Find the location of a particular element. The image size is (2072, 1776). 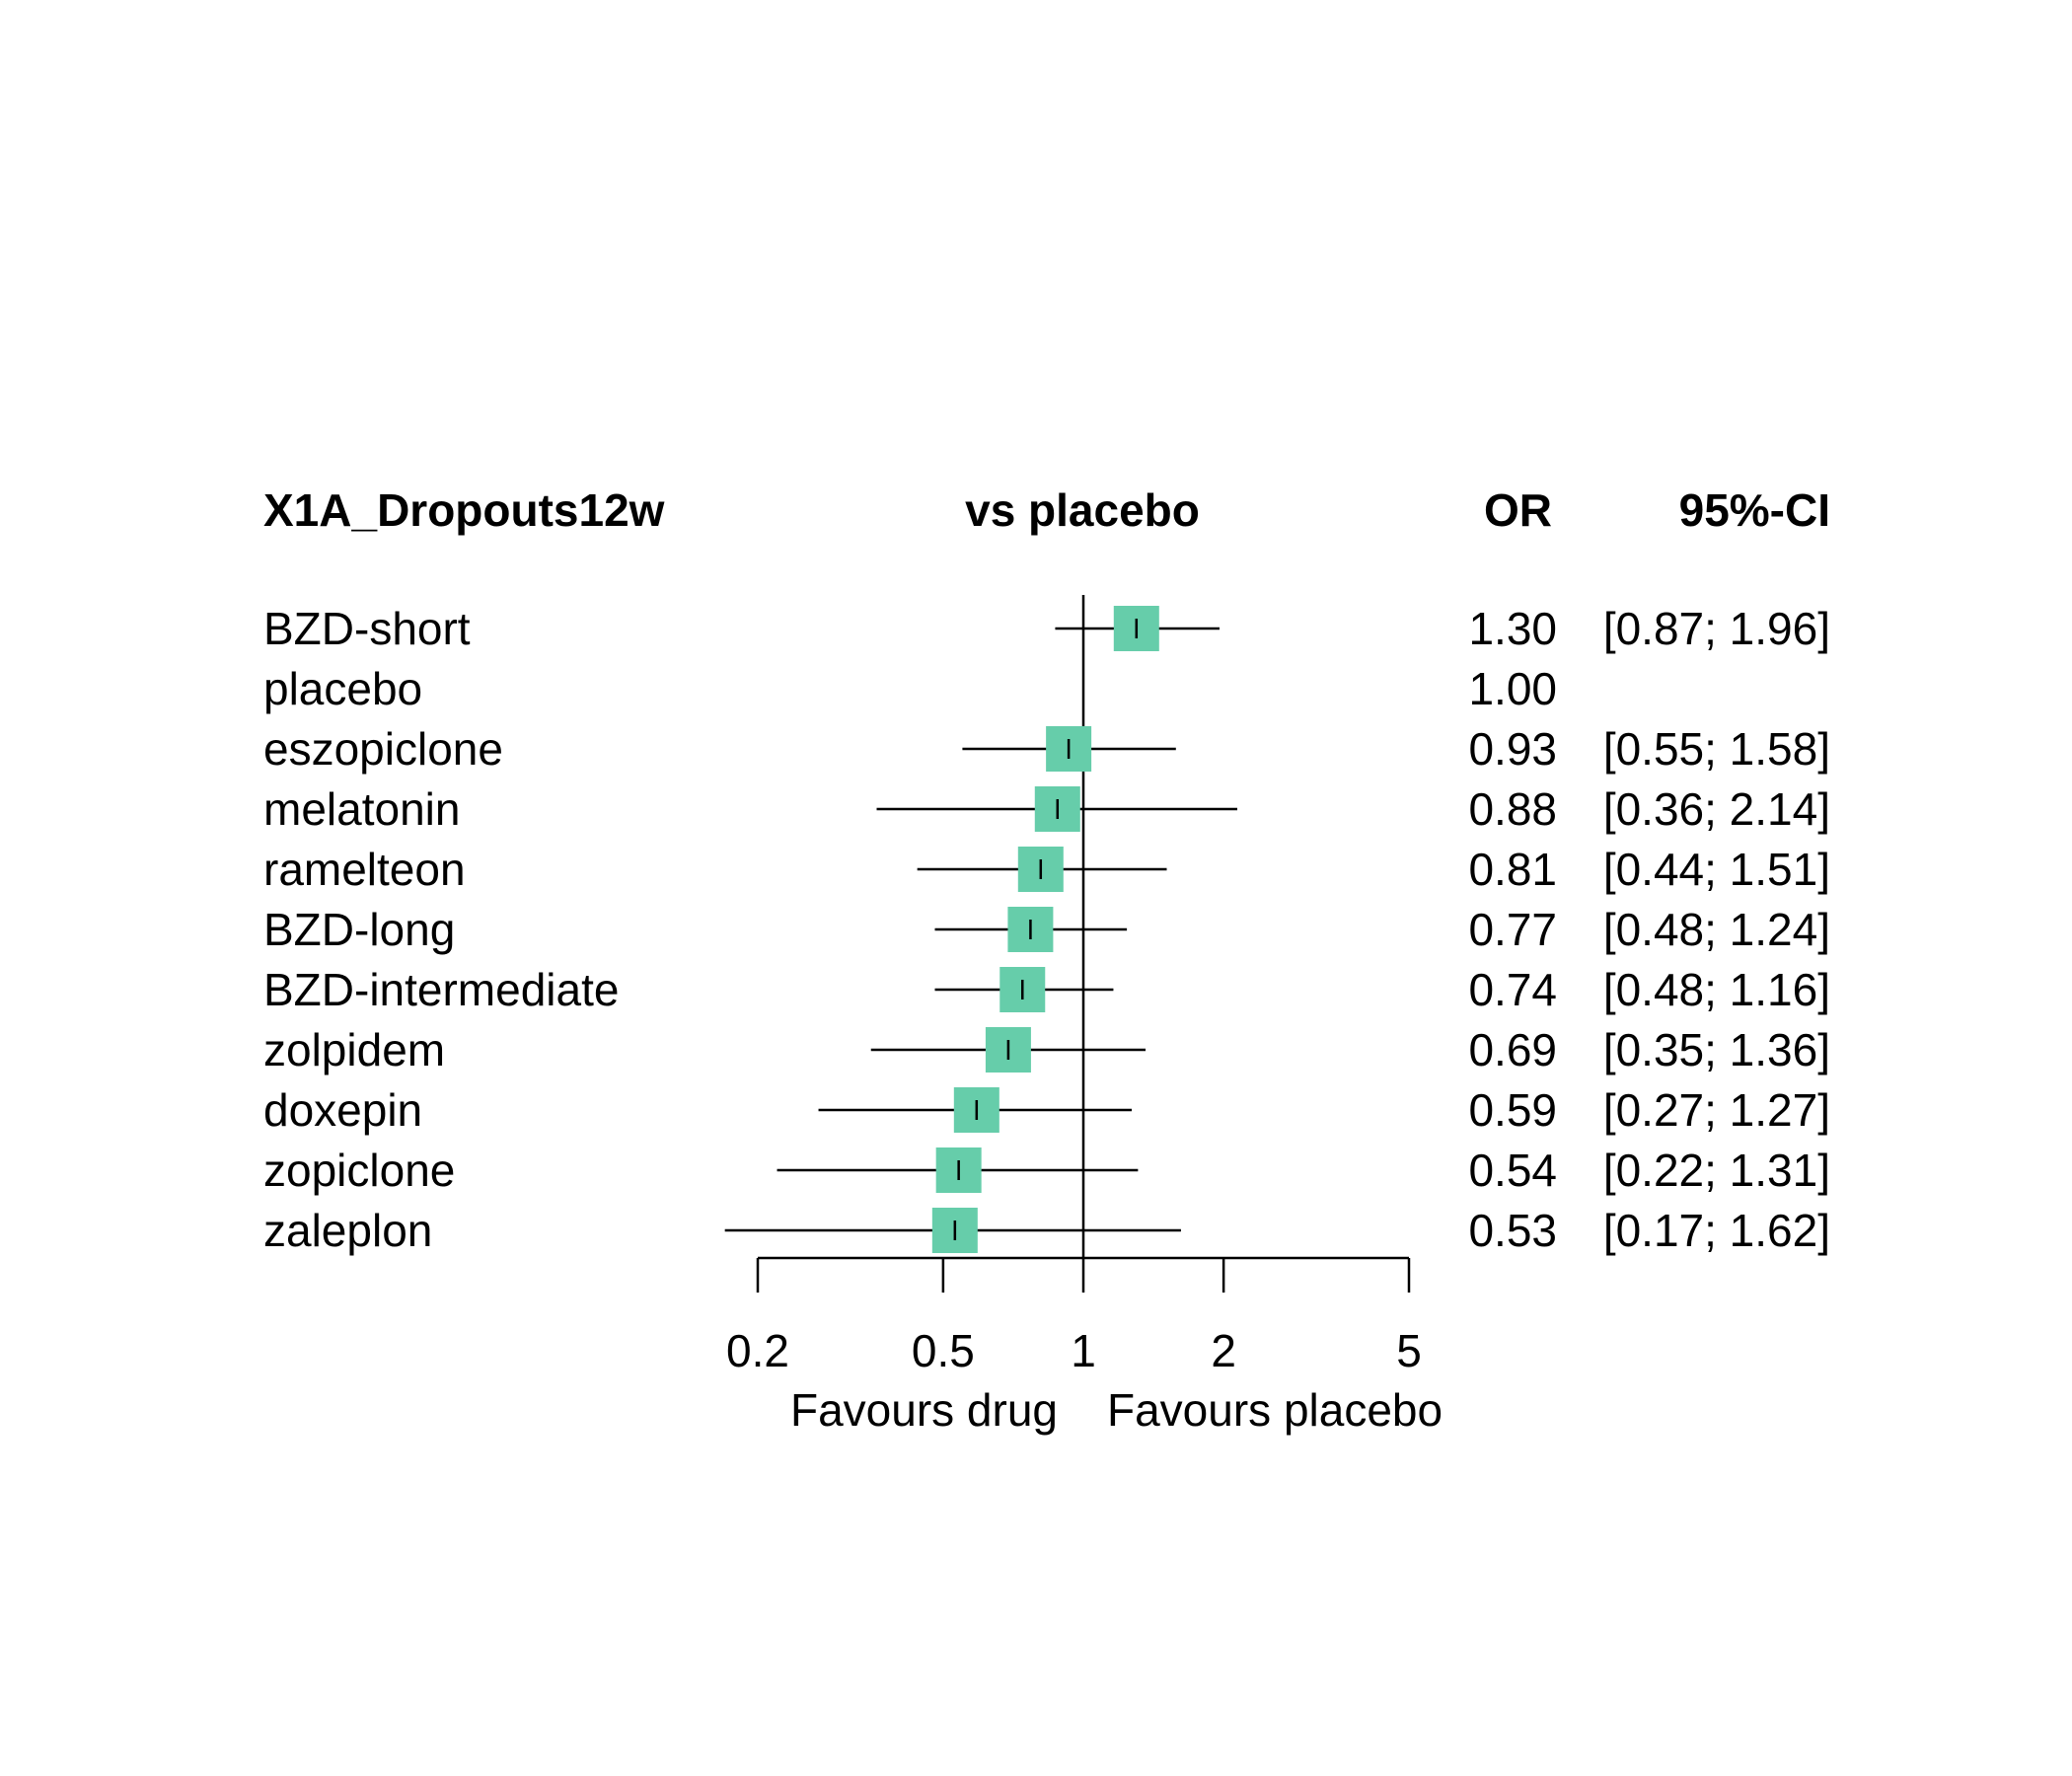

study-row: doxepin 0.59 [0.27; 1.27] is located at coordinates (1046, 1110).